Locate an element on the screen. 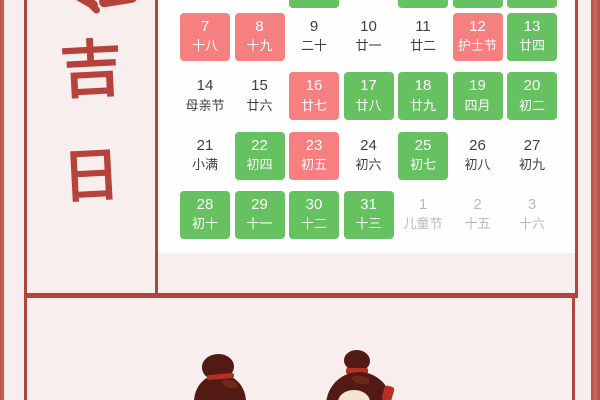  calendar-day-cell: 23 初五 is located at coordinates (314, 155).